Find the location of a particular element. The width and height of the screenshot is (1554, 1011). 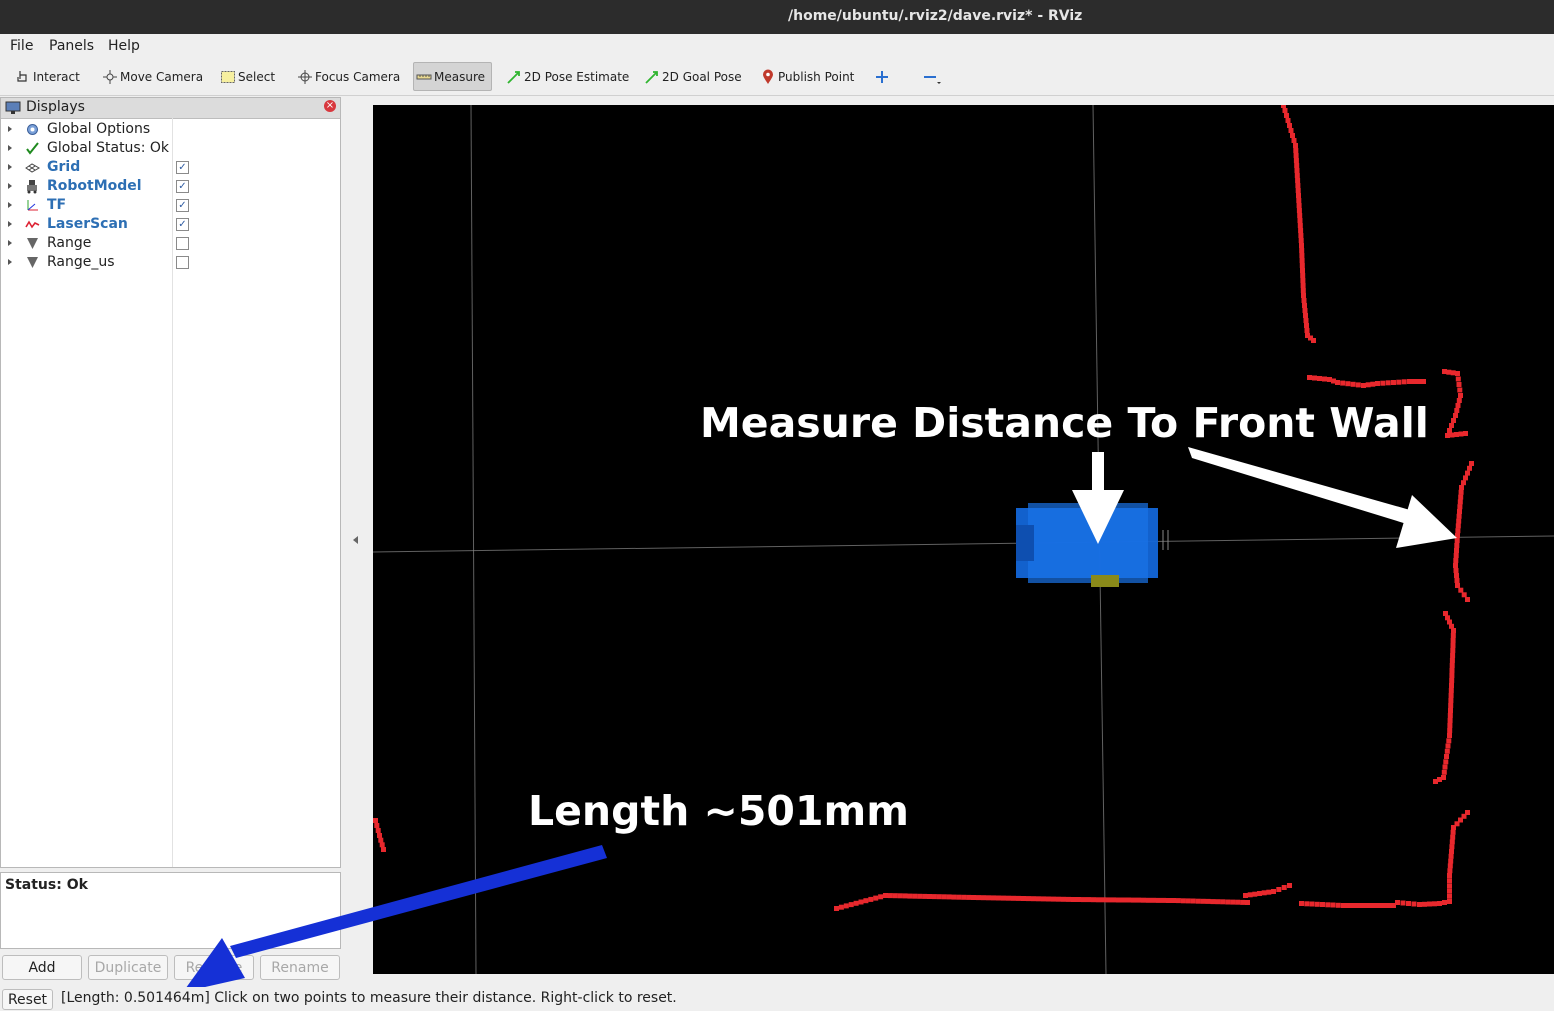

menubar: File Panels Help is located at coordinates (777, 46).